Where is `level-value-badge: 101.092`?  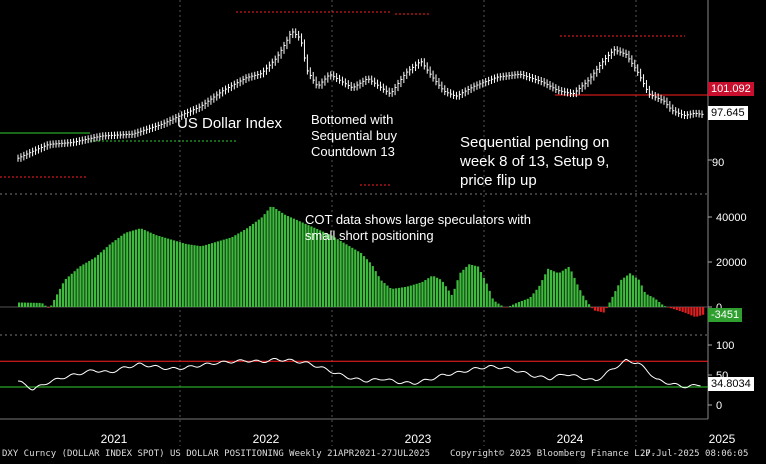 level-value-badge: 101.092 is located at coordinates (731, 89).